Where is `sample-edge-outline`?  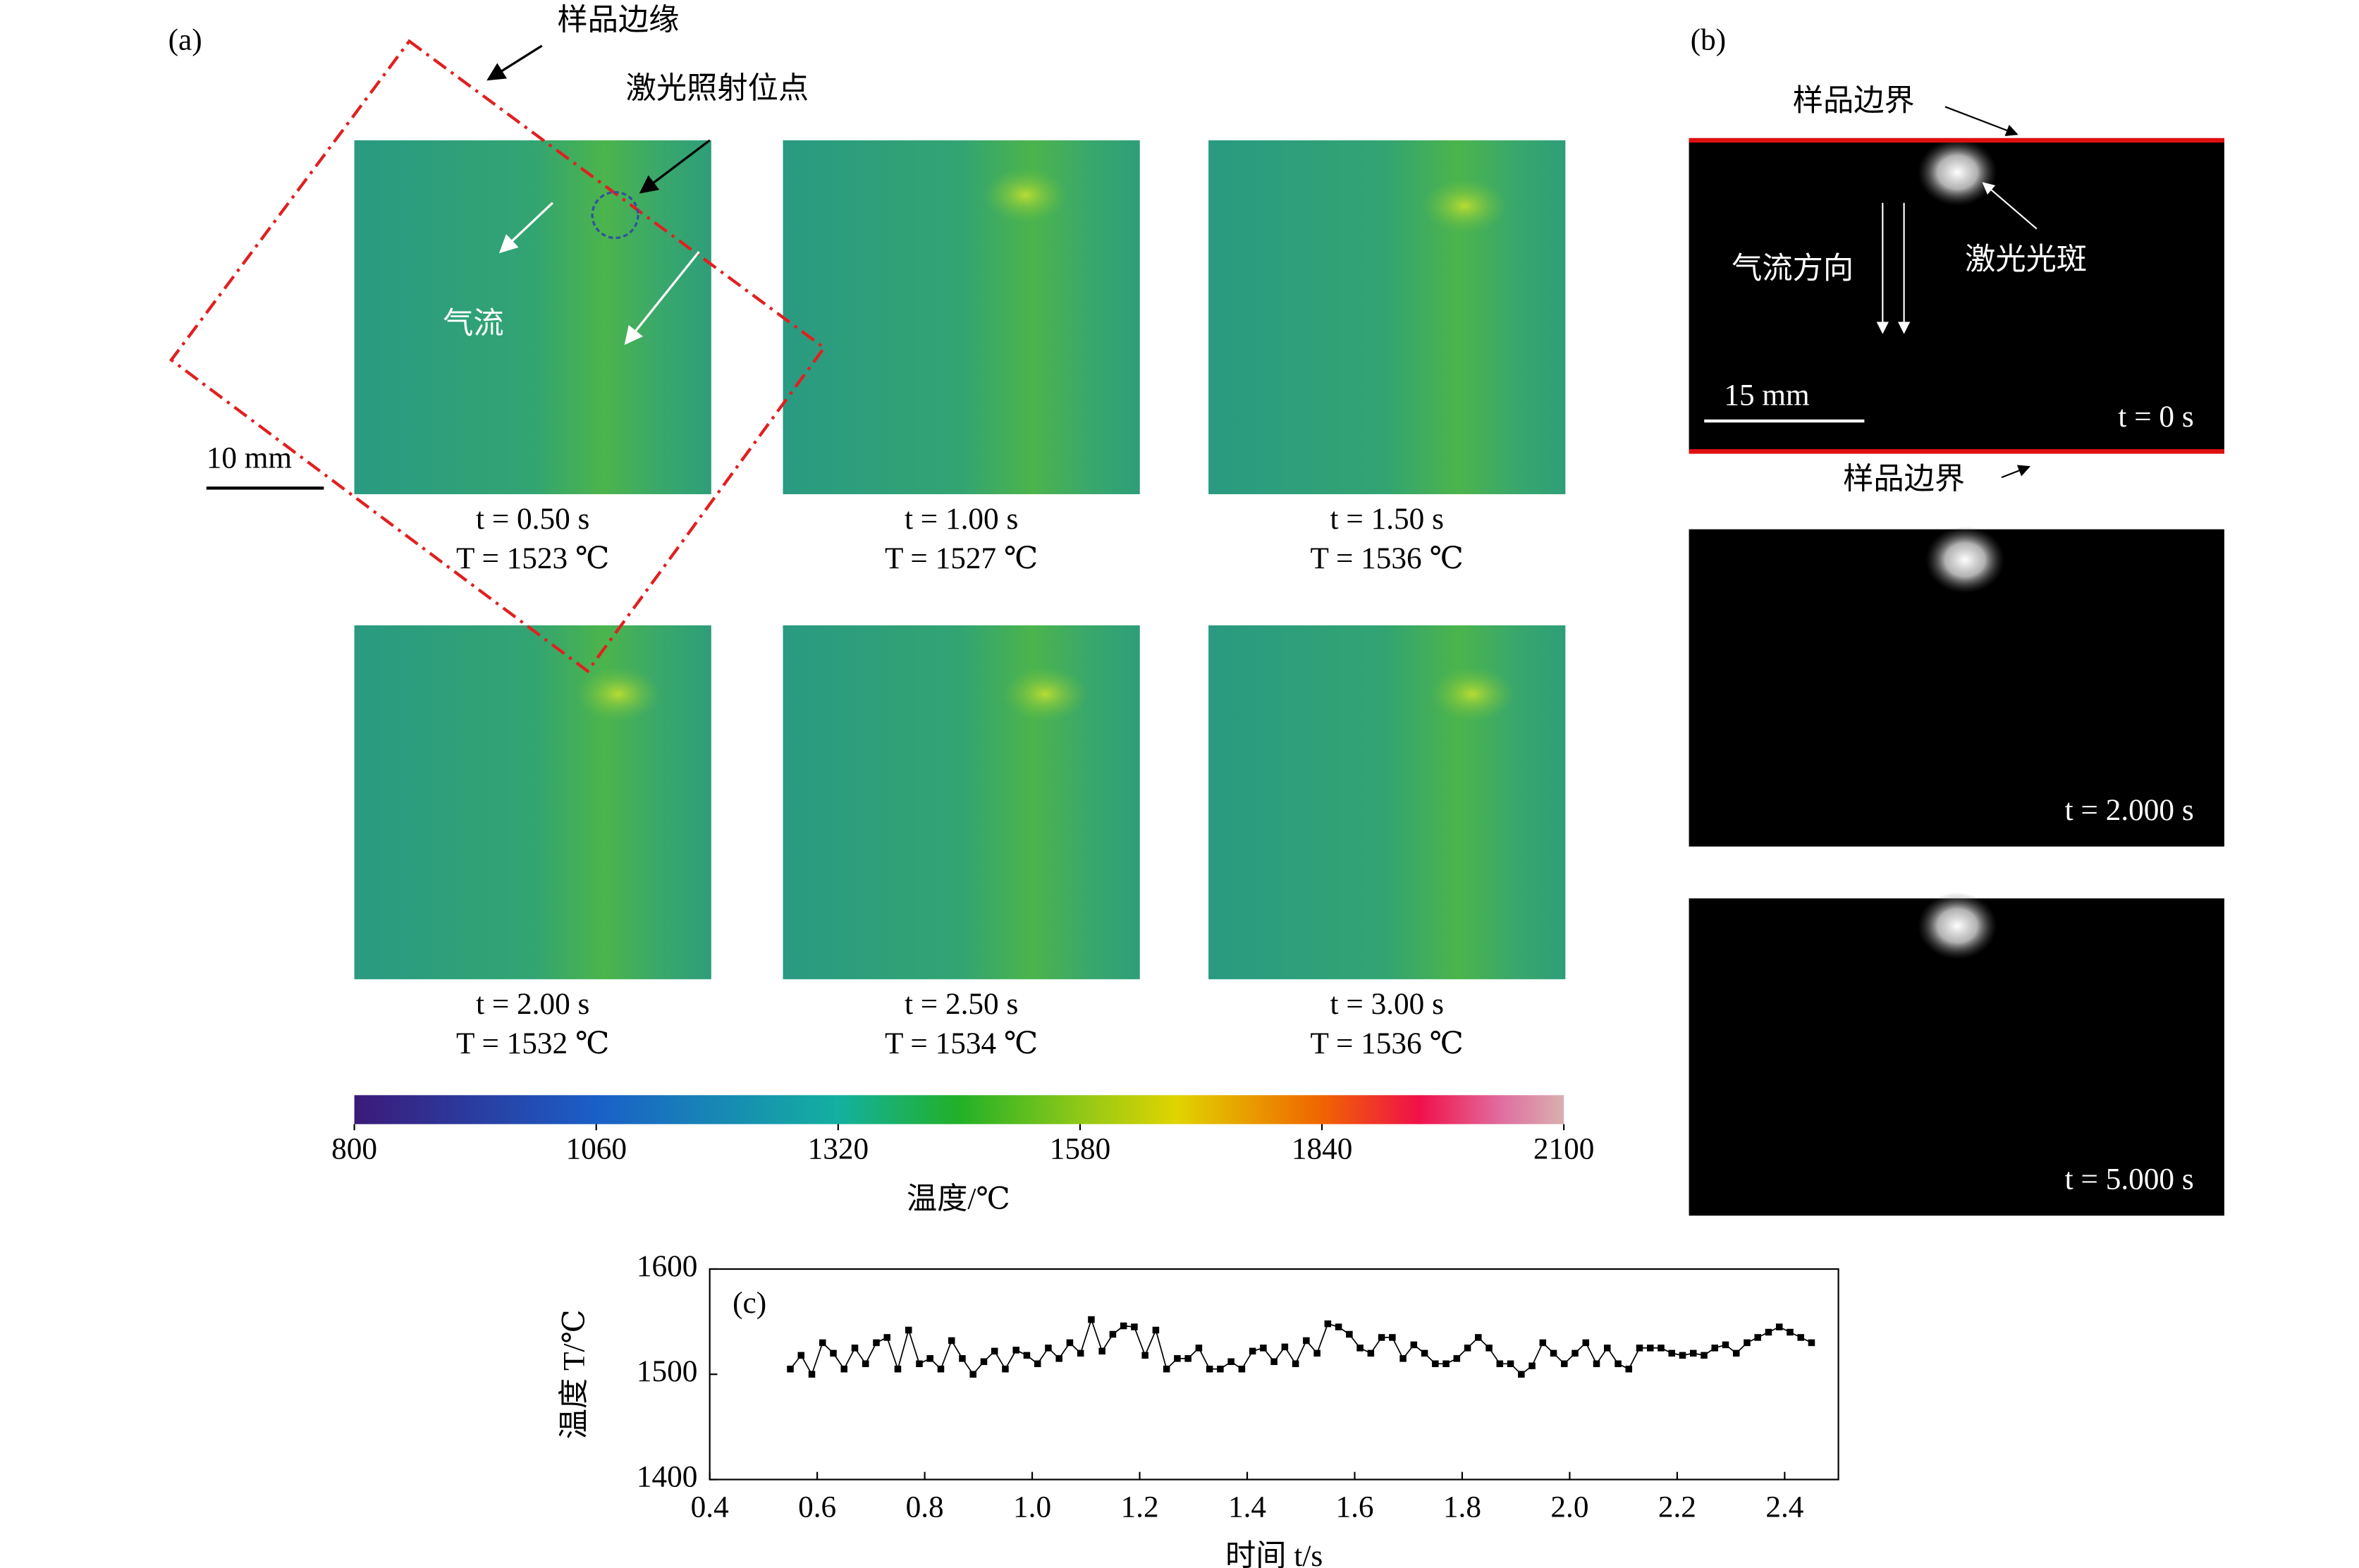 sample-edge-outline is located at coordinates (497, 356).